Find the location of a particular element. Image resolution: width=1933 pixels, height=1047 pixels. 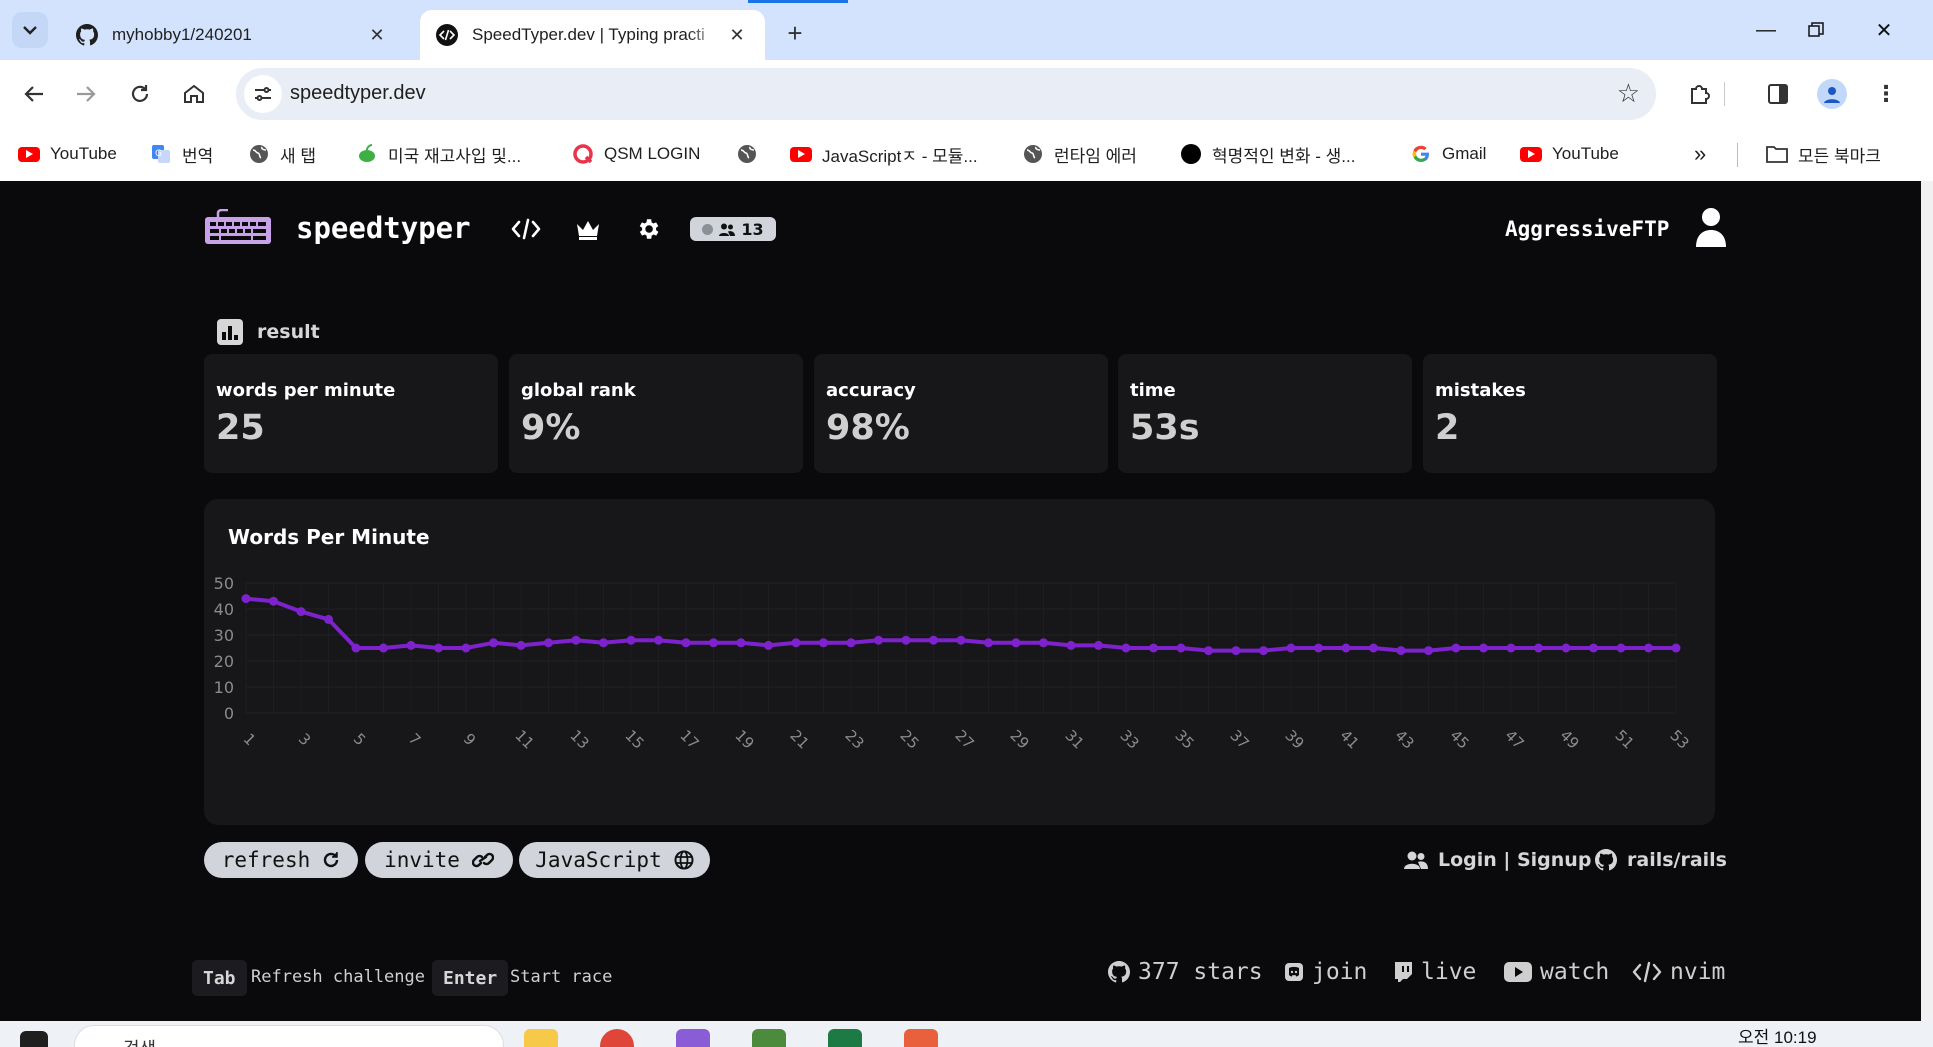

side-panel-icon is located at coordinates (1778, 94).